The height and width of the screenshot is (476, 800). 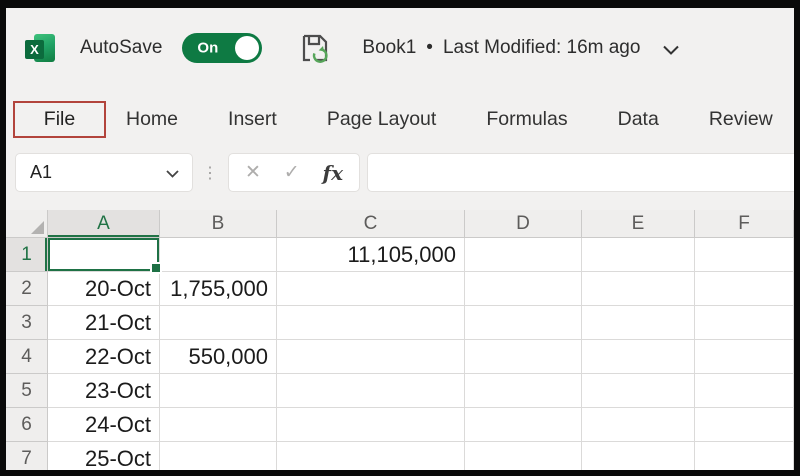 What do you see at coordinates (523, 224) in the screenshot?
I see `column-header-D: D` at bounding box center [523, 224].